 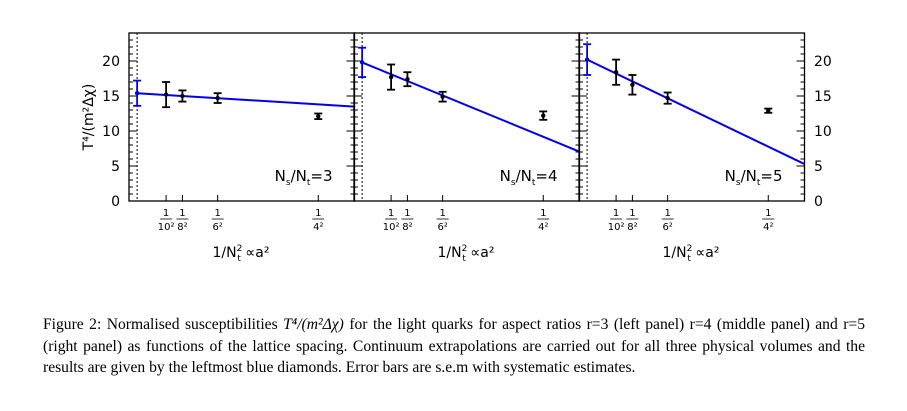 I want to click on caption-text-start: Normalised susceptibilities, so click(x=192, y=324).